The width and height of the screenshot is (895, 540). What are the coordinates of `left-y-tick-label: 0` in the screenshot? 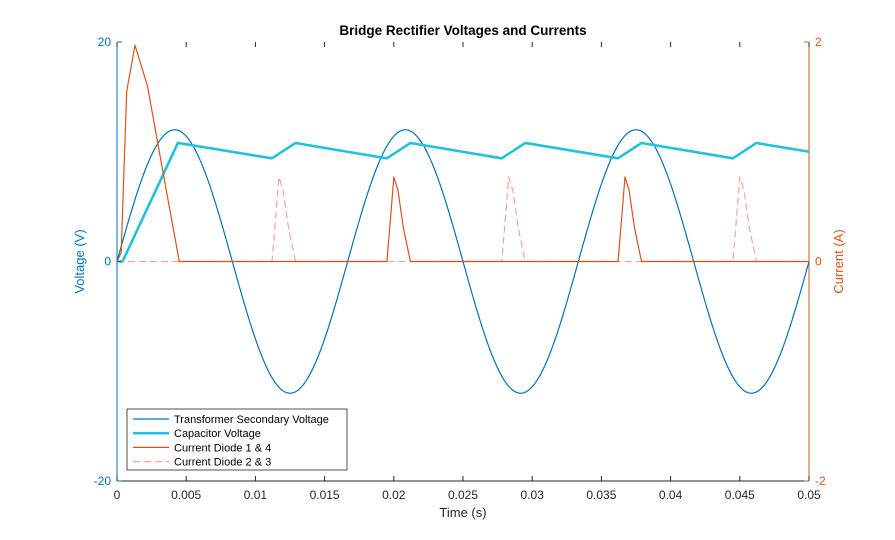 It's located at (107, 262).